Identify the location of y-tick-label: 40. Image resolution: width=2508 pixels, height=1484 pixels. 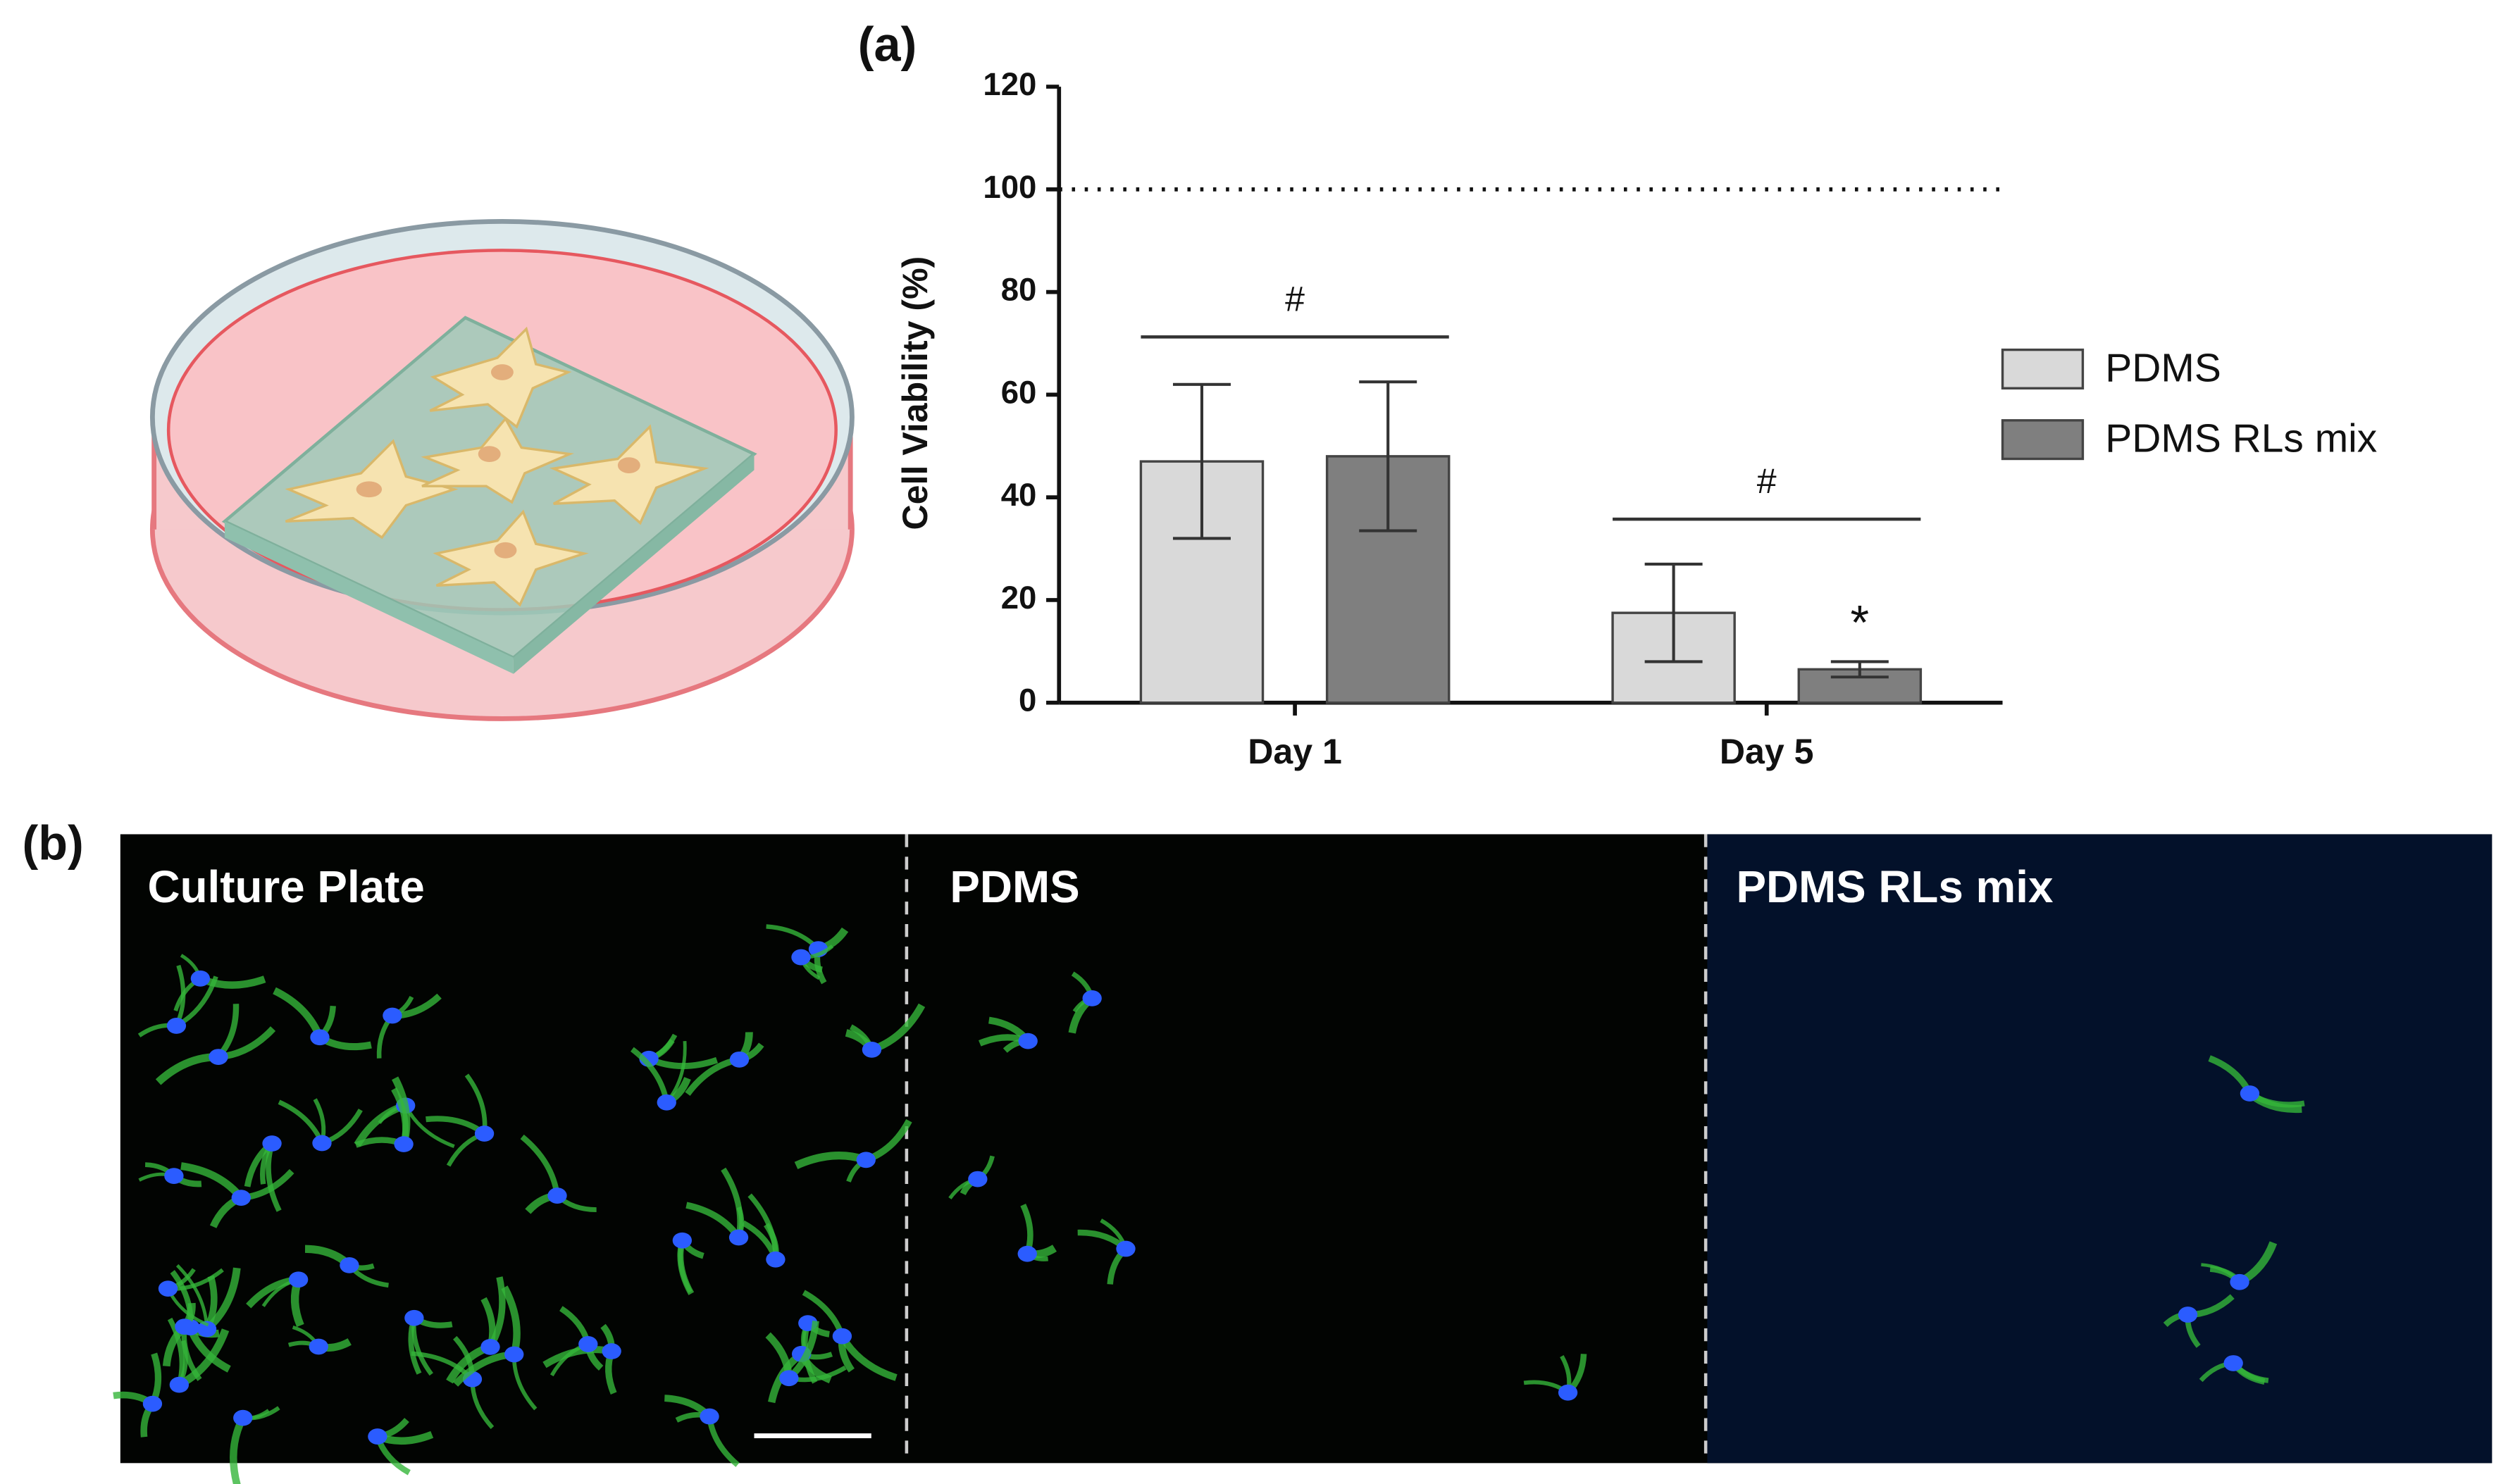
(1019, 495).